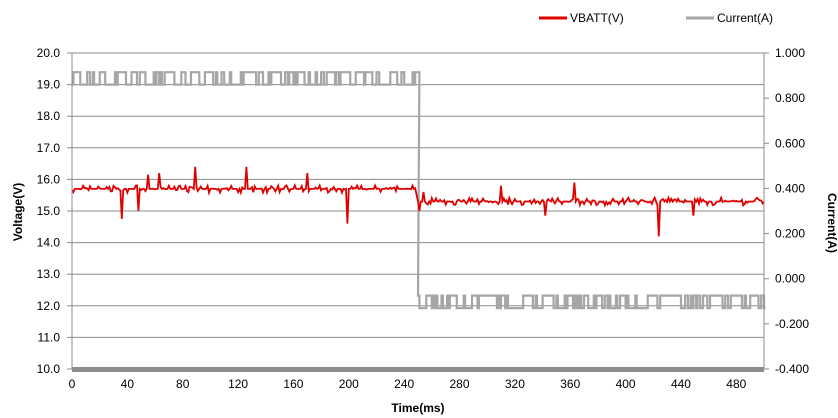  Describe the element at coordinates (49, 148) in the screenshot. I see `y-tick-label: 17.0` at that location.